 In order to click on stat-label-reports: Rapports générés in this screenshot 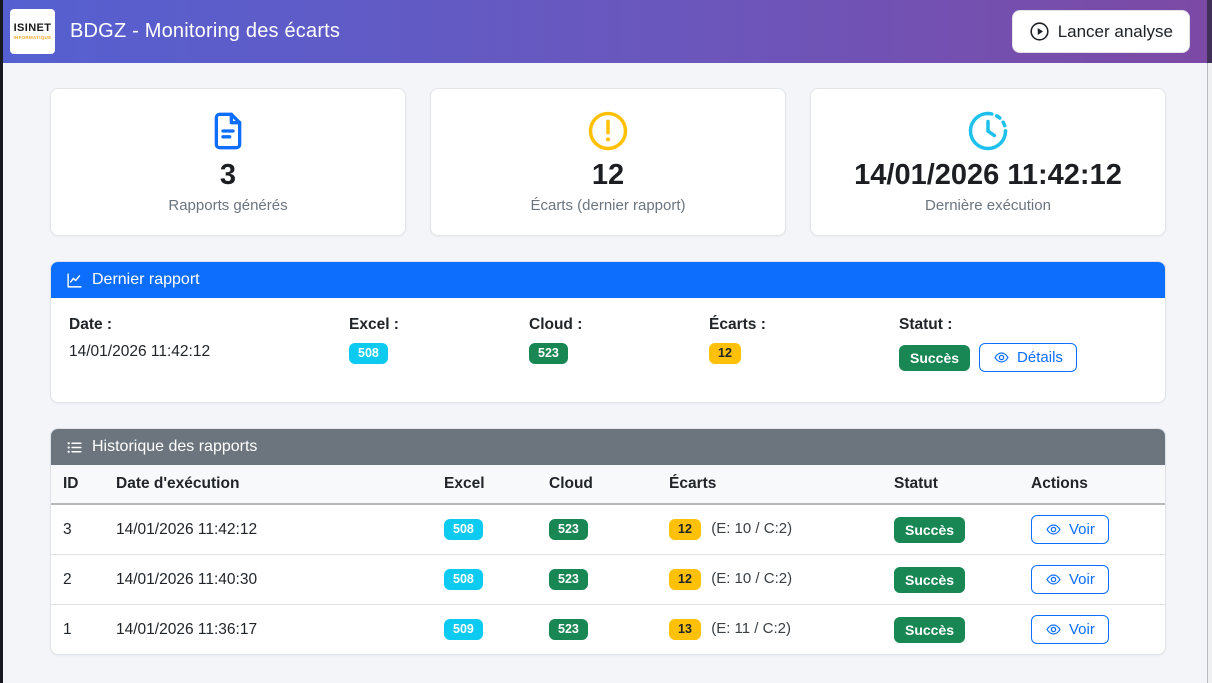, I will do `click(228, 206)`.